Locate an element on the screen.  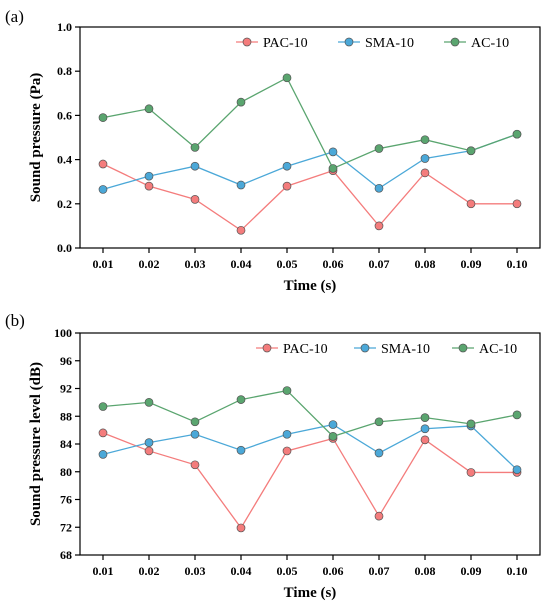
y-tick-label: 0.2 is located at coordinates (64, 204).